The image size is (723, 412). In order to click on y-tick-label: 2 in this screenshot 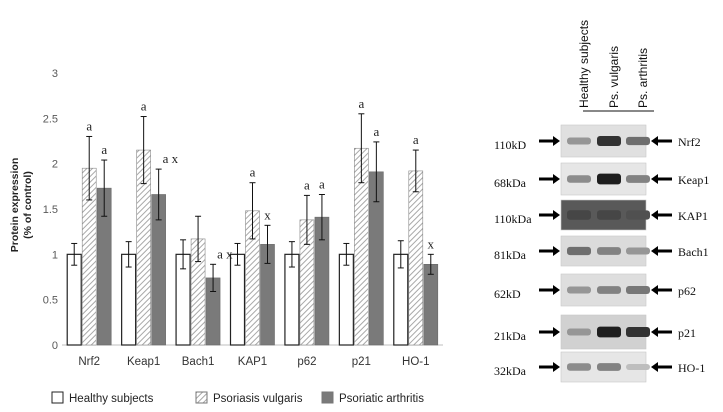, I will do `click(55, 165)`.